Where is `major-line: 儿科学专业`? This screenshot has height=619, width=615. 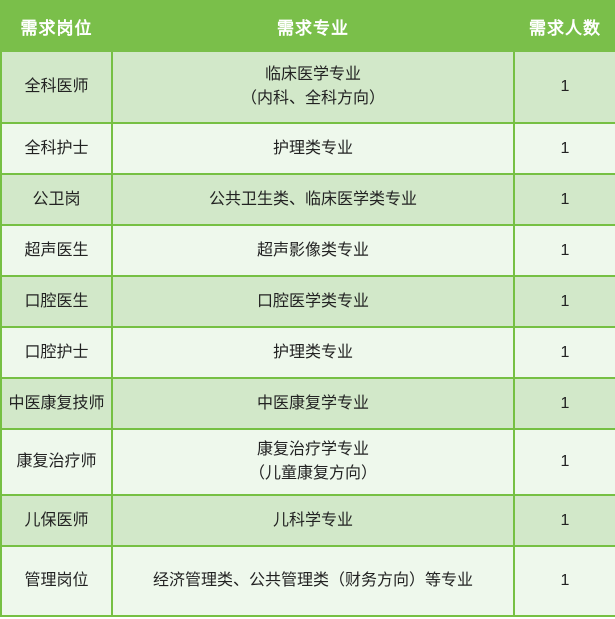 major-line: 儿科学专业 is located at coordinates (312, 520).